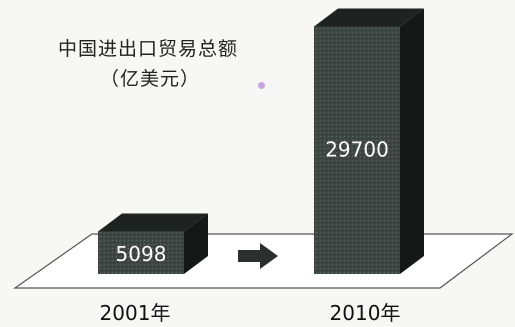  Describe the element at coordinates (148, 49) in the screenshot. I see `chart-title: 中国进出口贸易总额` at that location.